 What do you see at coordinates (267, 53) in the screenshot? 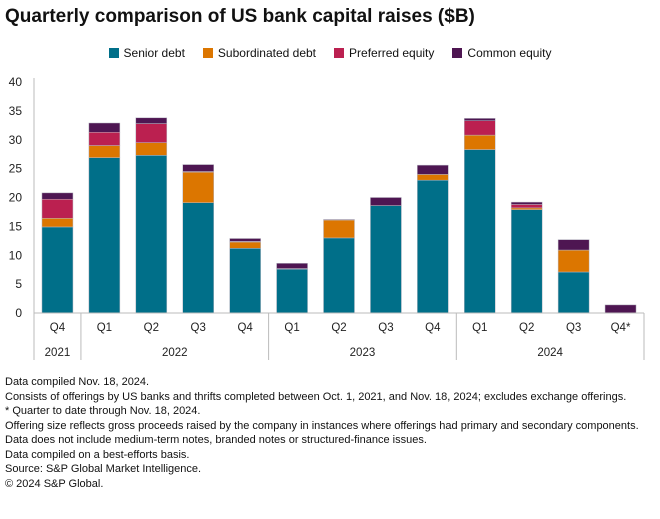
I see `legend-label: Subordinated debt` at bounding box center [267, 53].